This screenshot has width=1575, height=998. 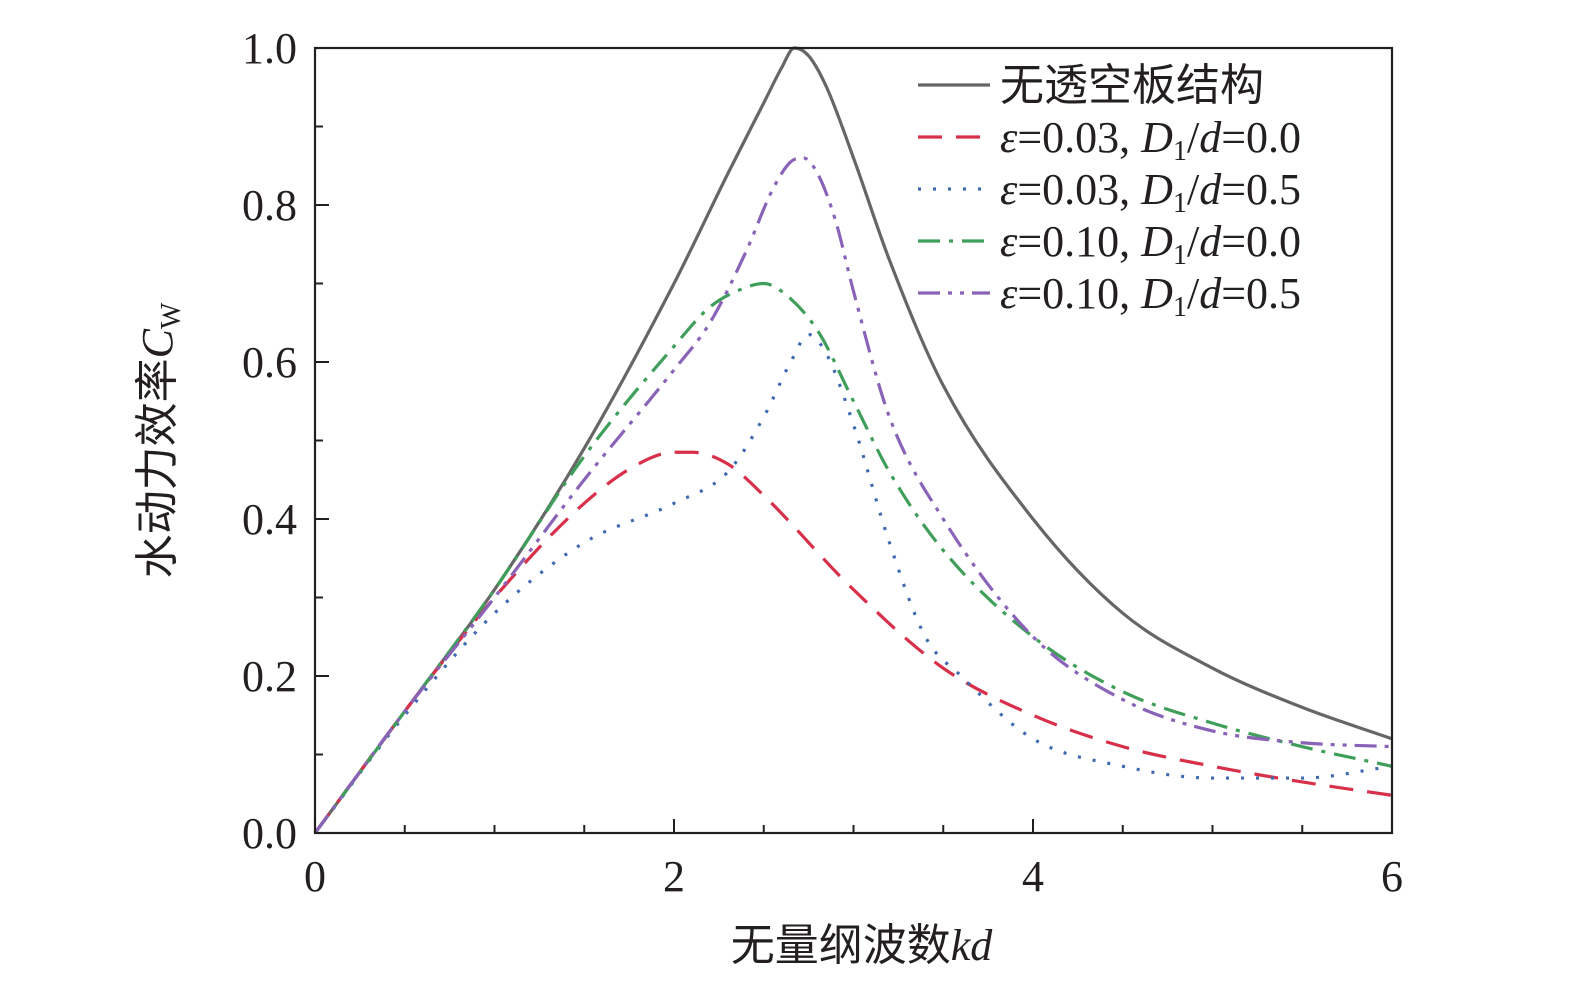 I want to click on x-tick-label: 4, so click(x=1033, y=876).